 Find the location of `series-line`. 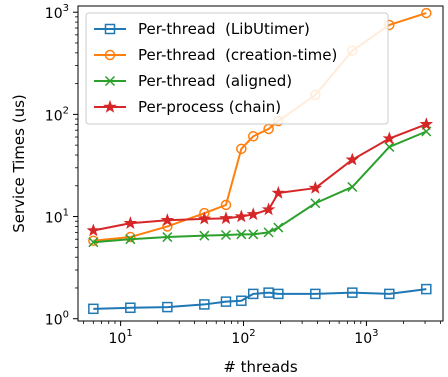

series-line is located at coordinates (260, 299).